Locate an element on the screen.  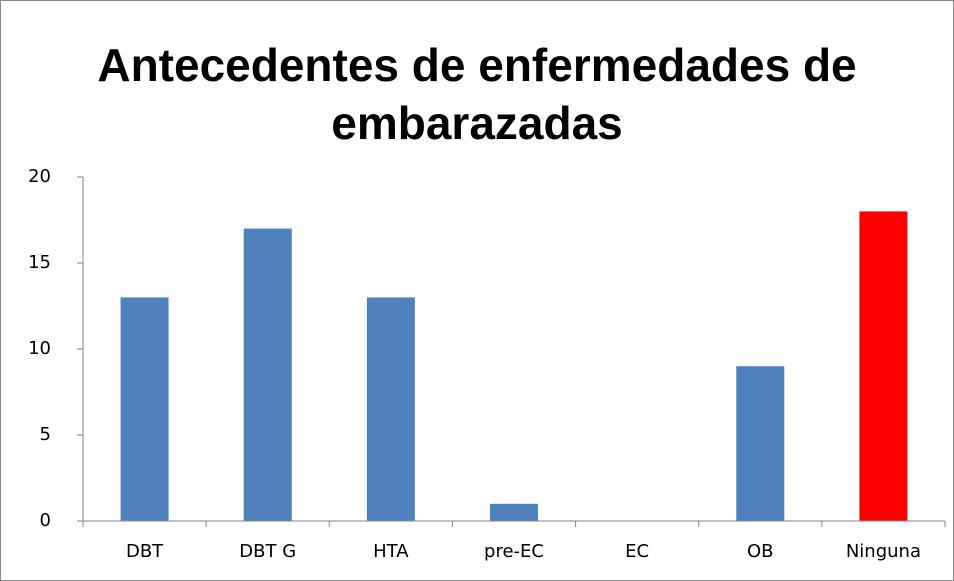
x-tick-label: EC is located at coordinates (637, 551).